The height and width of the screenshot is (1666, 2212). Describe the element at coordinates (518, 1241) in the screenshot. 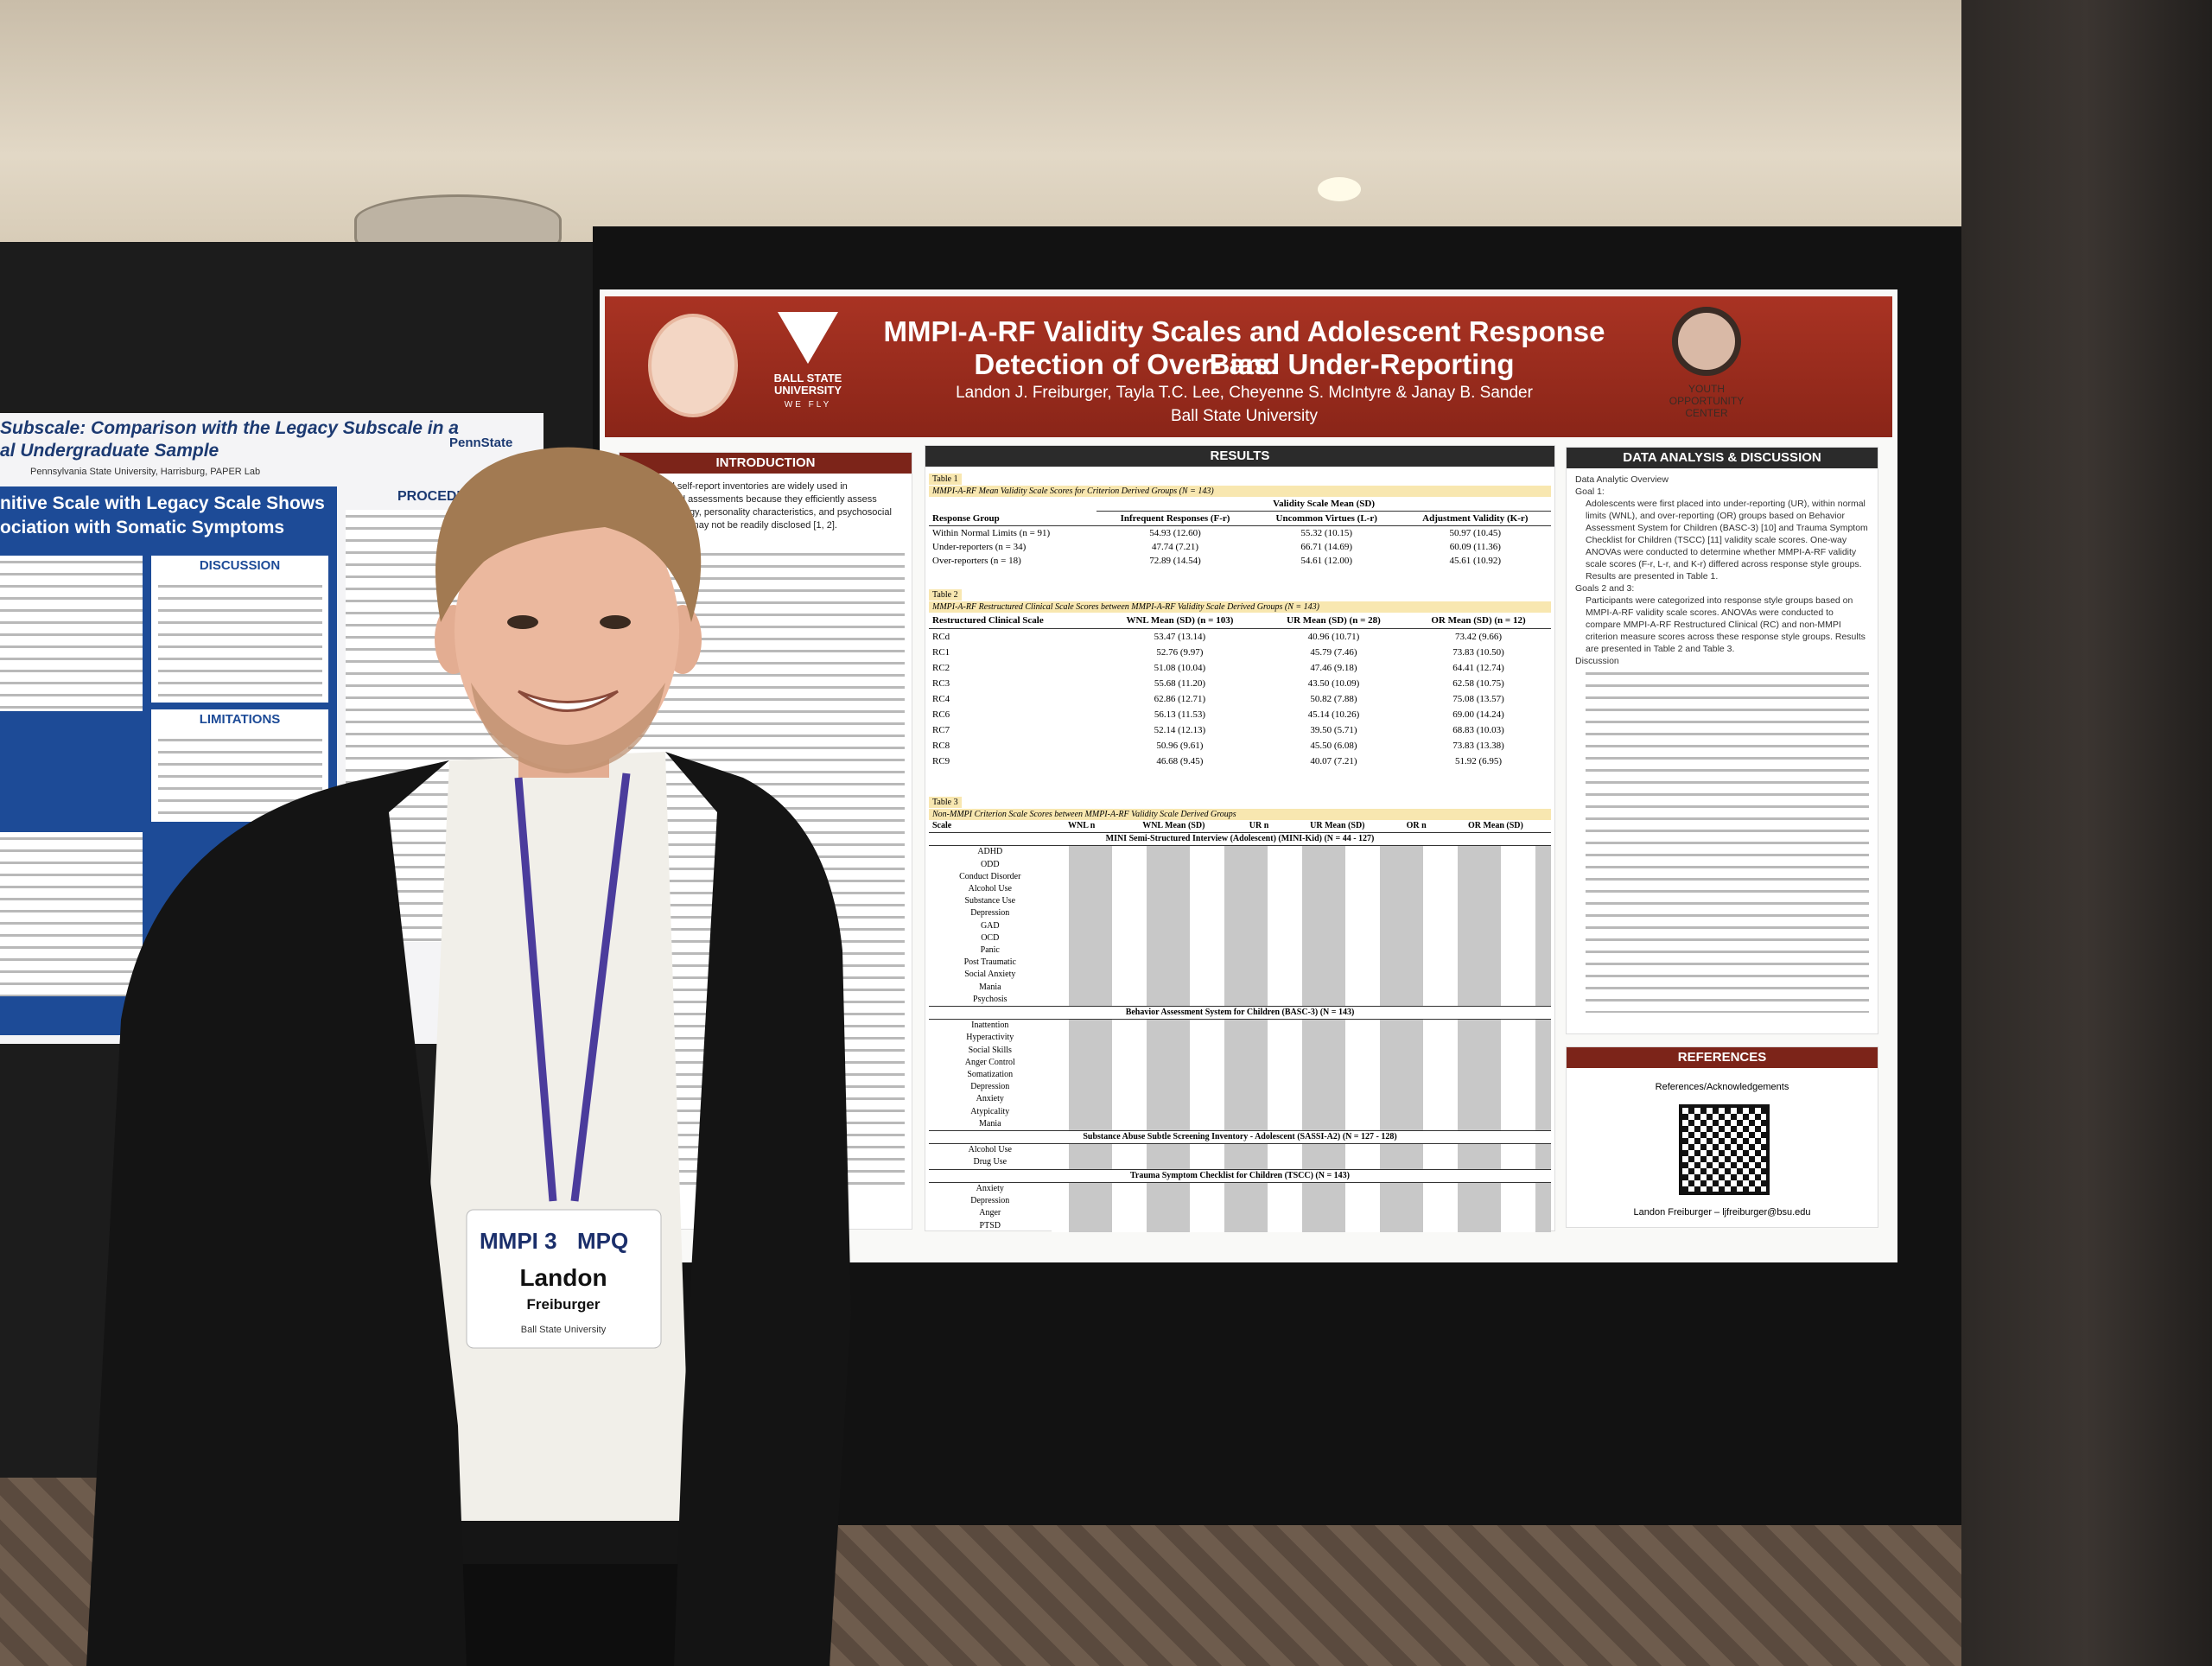

I see `badge-logo-1: MMPI 3` at that location.